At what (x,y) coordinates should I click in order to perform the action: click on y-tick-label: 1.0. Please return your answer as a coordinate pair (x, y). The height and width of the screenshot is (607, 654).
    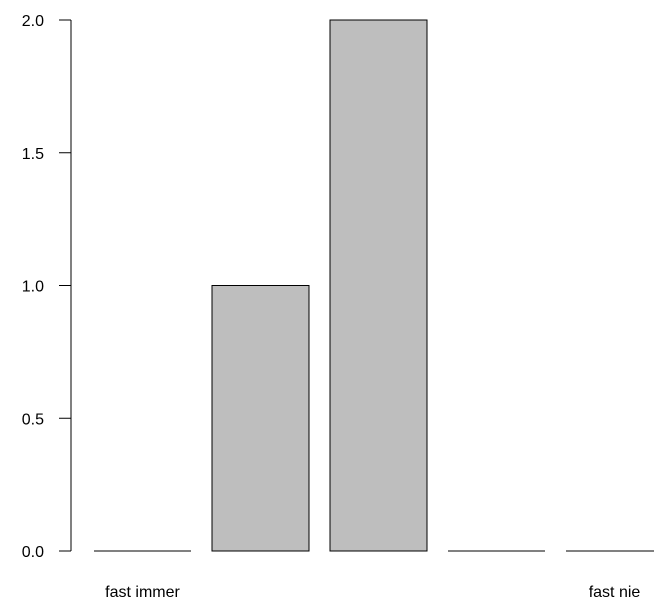
    Looking at the image, I should click on (33, 287).